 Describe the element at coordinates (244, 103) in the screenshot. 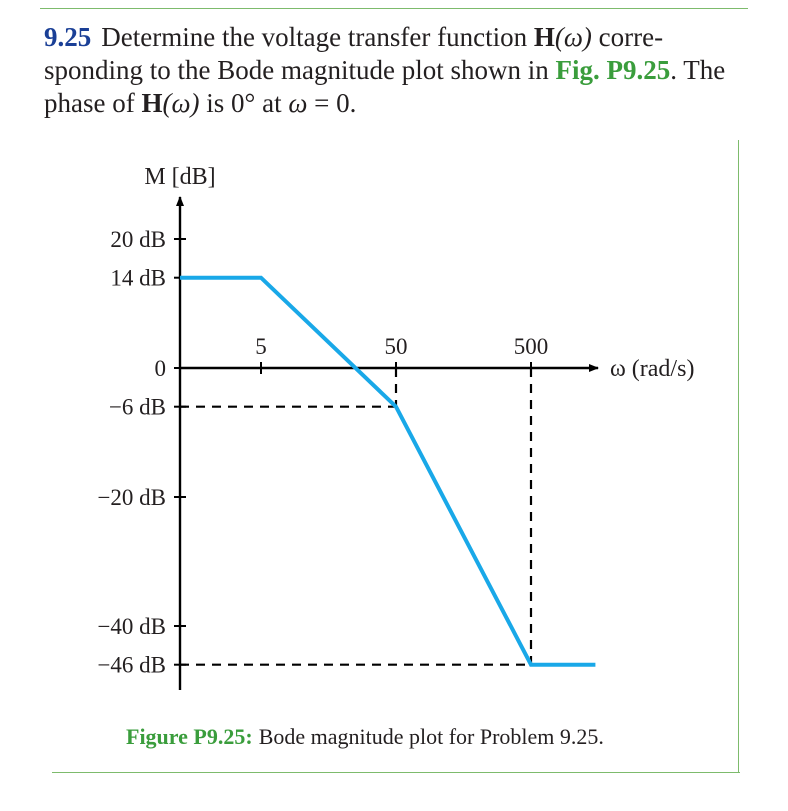

I see `problem-text-3b: is 0° at` at that location.